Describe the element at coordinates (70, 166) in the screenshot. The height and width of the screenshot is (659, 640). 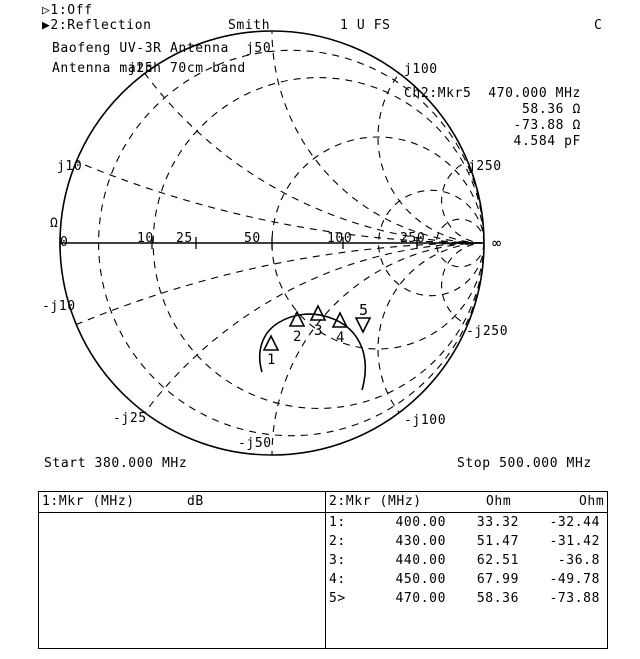
I see `grid-label-j10: j10` at that location.